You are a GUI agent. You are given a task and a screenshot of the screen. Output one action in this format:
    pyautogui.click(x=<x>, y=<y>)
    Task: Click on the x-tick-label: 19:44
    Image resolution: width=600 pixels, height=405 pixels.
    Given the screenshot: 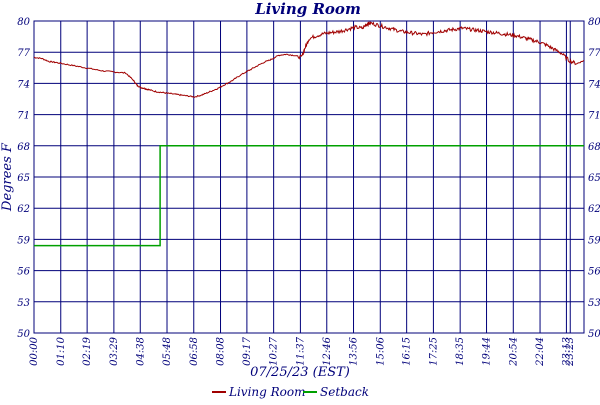 What is the action you would take?
    pyautogui.click(x=487, y=351)
    